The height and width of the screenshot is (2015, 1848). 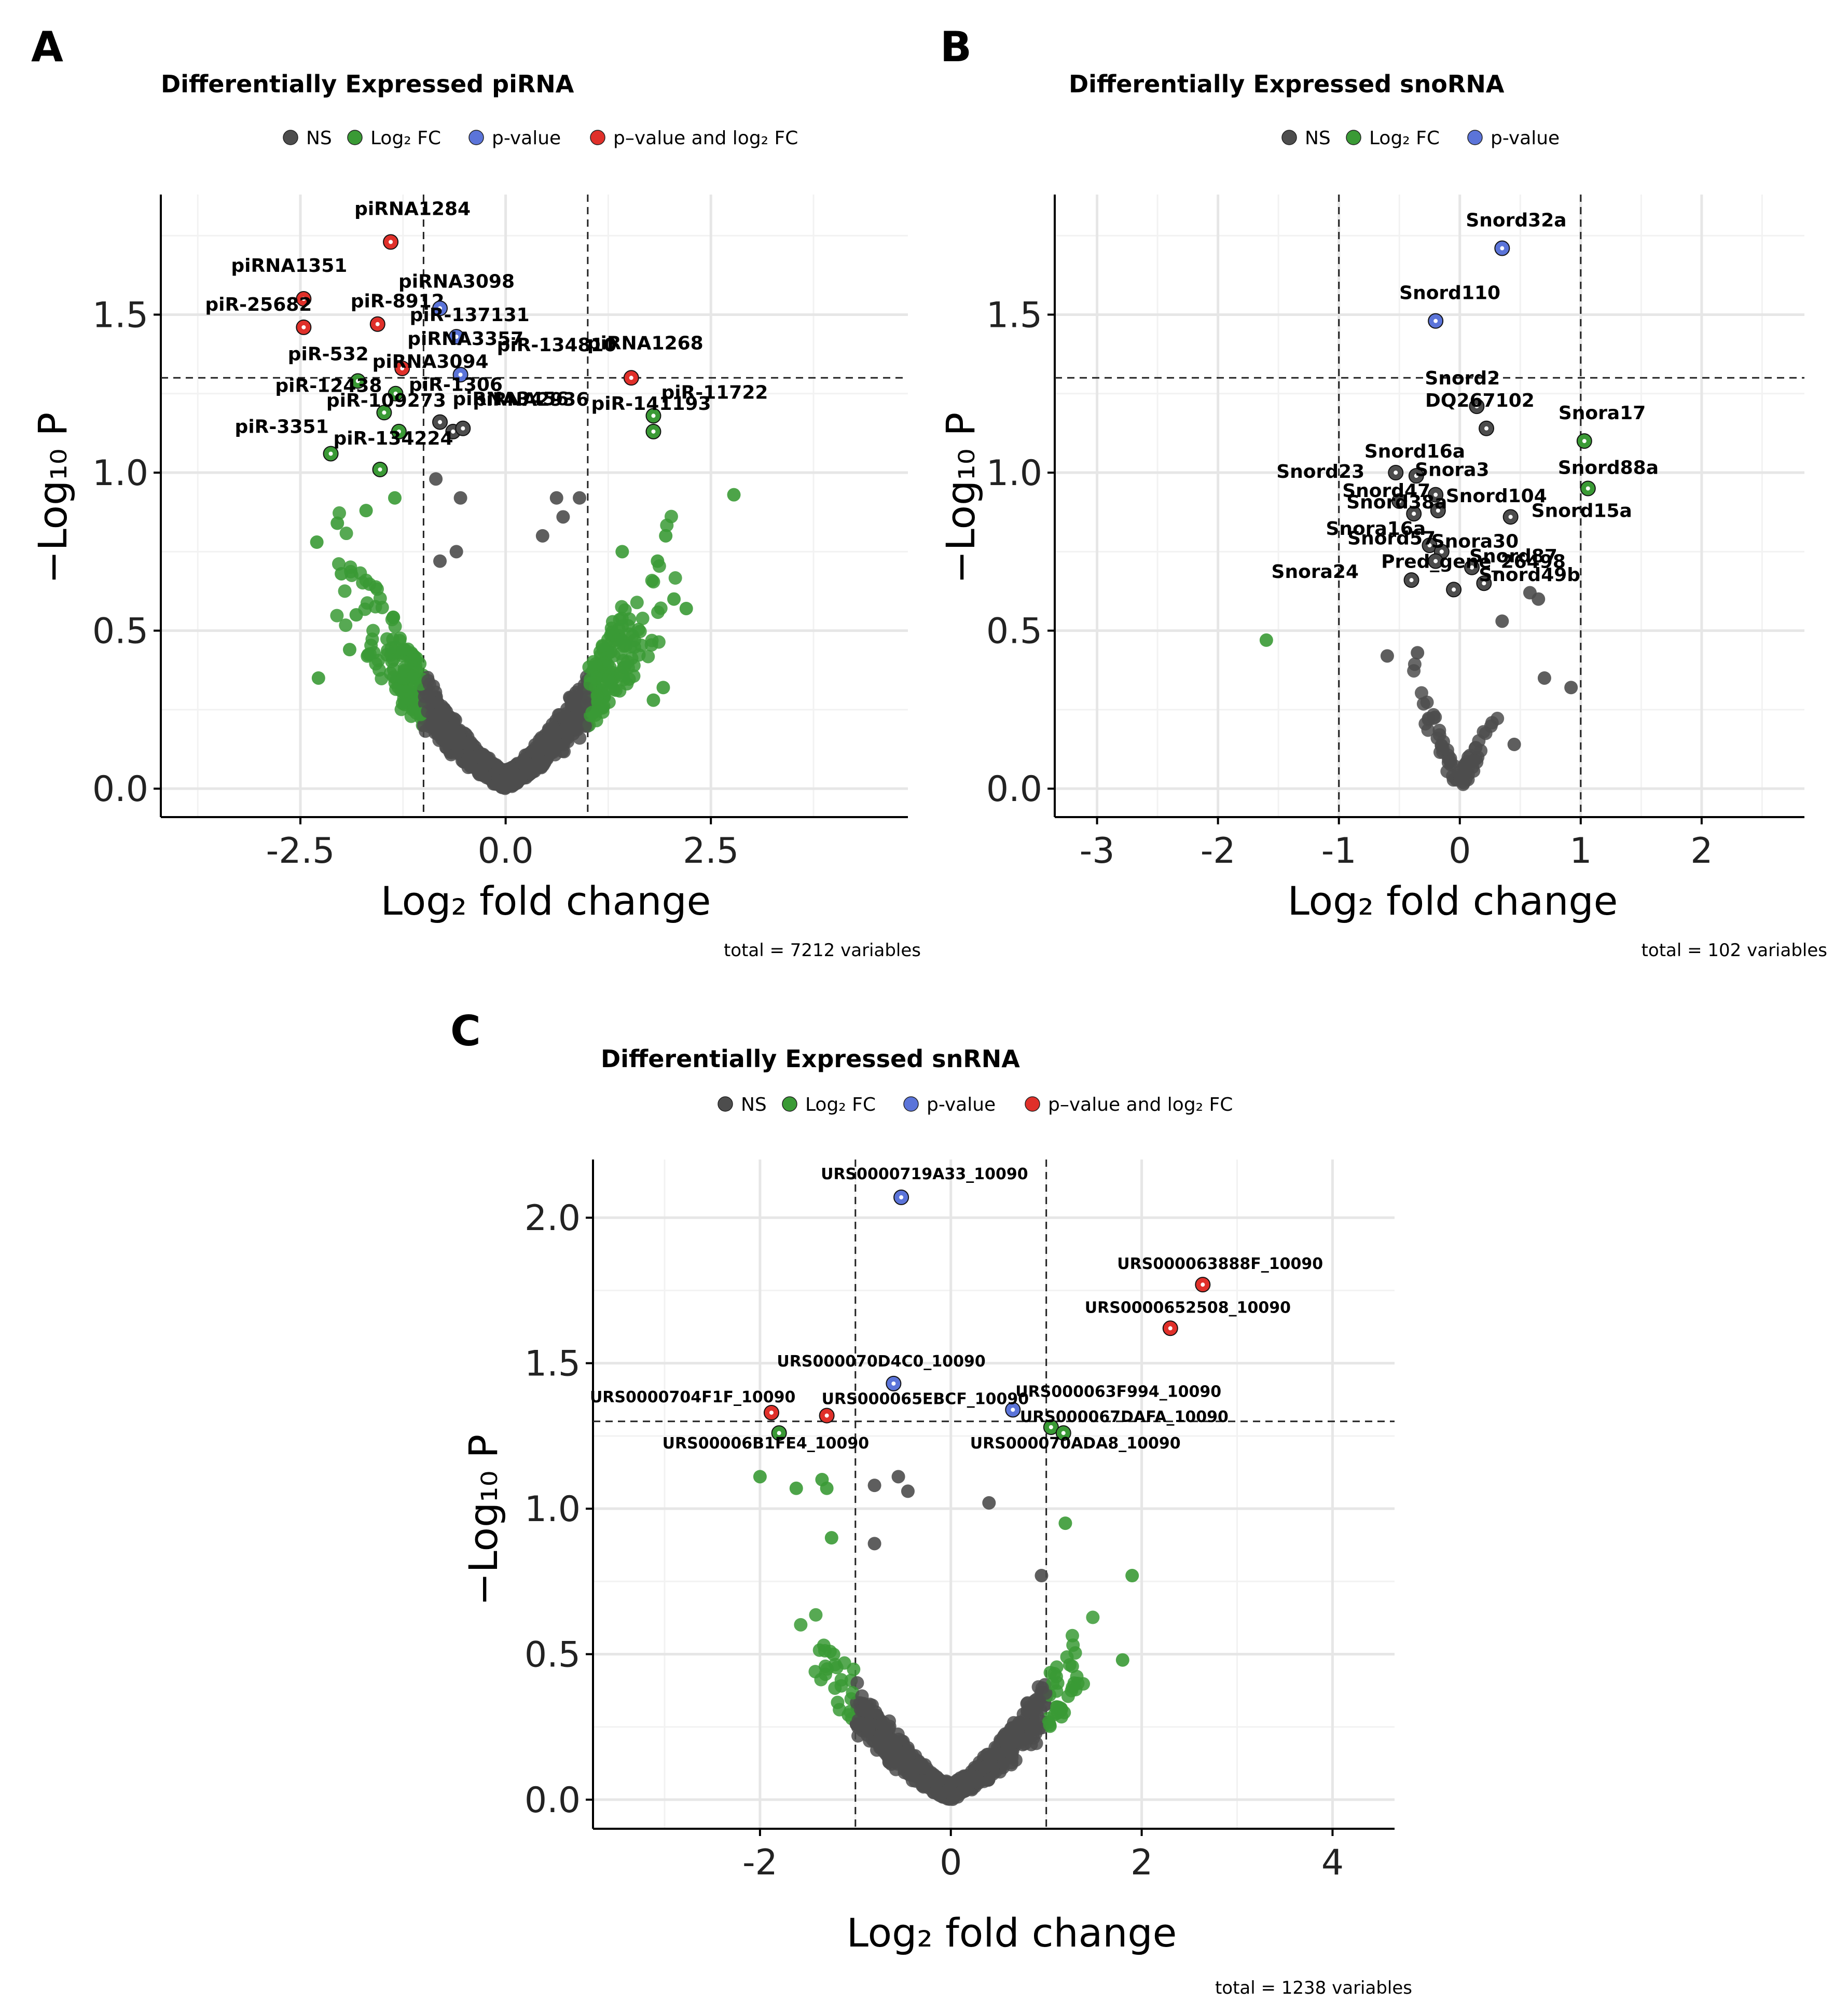 I want to click on point-label: URS0000704F1F_10090, so click(x=693, y=1397).